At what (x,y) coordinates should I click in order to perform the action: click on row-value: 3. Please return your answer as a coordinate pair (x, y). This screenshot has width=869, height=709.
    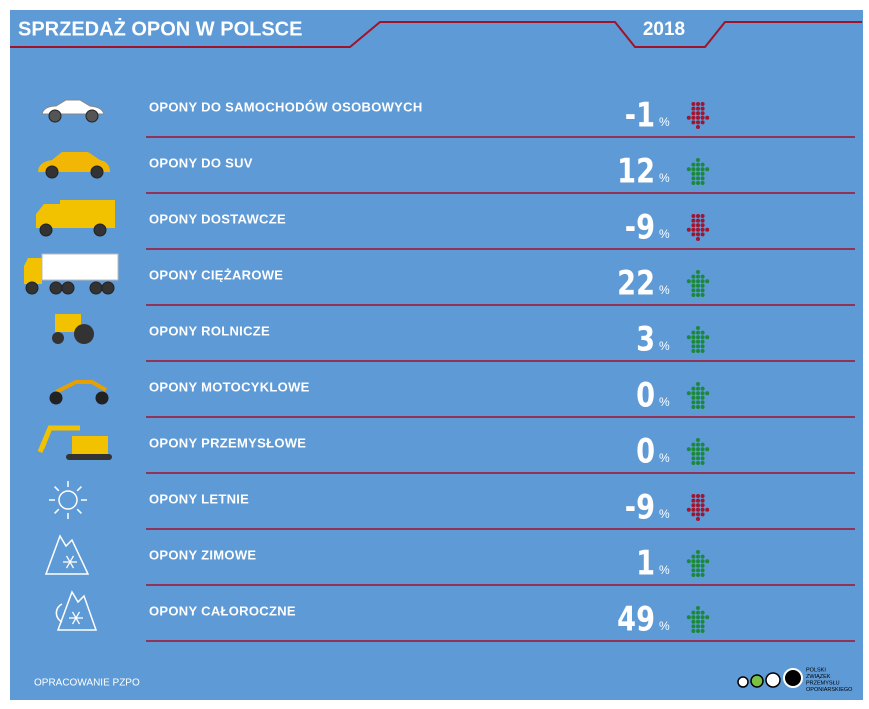
    Looking at the image, I should click on (645, 339).